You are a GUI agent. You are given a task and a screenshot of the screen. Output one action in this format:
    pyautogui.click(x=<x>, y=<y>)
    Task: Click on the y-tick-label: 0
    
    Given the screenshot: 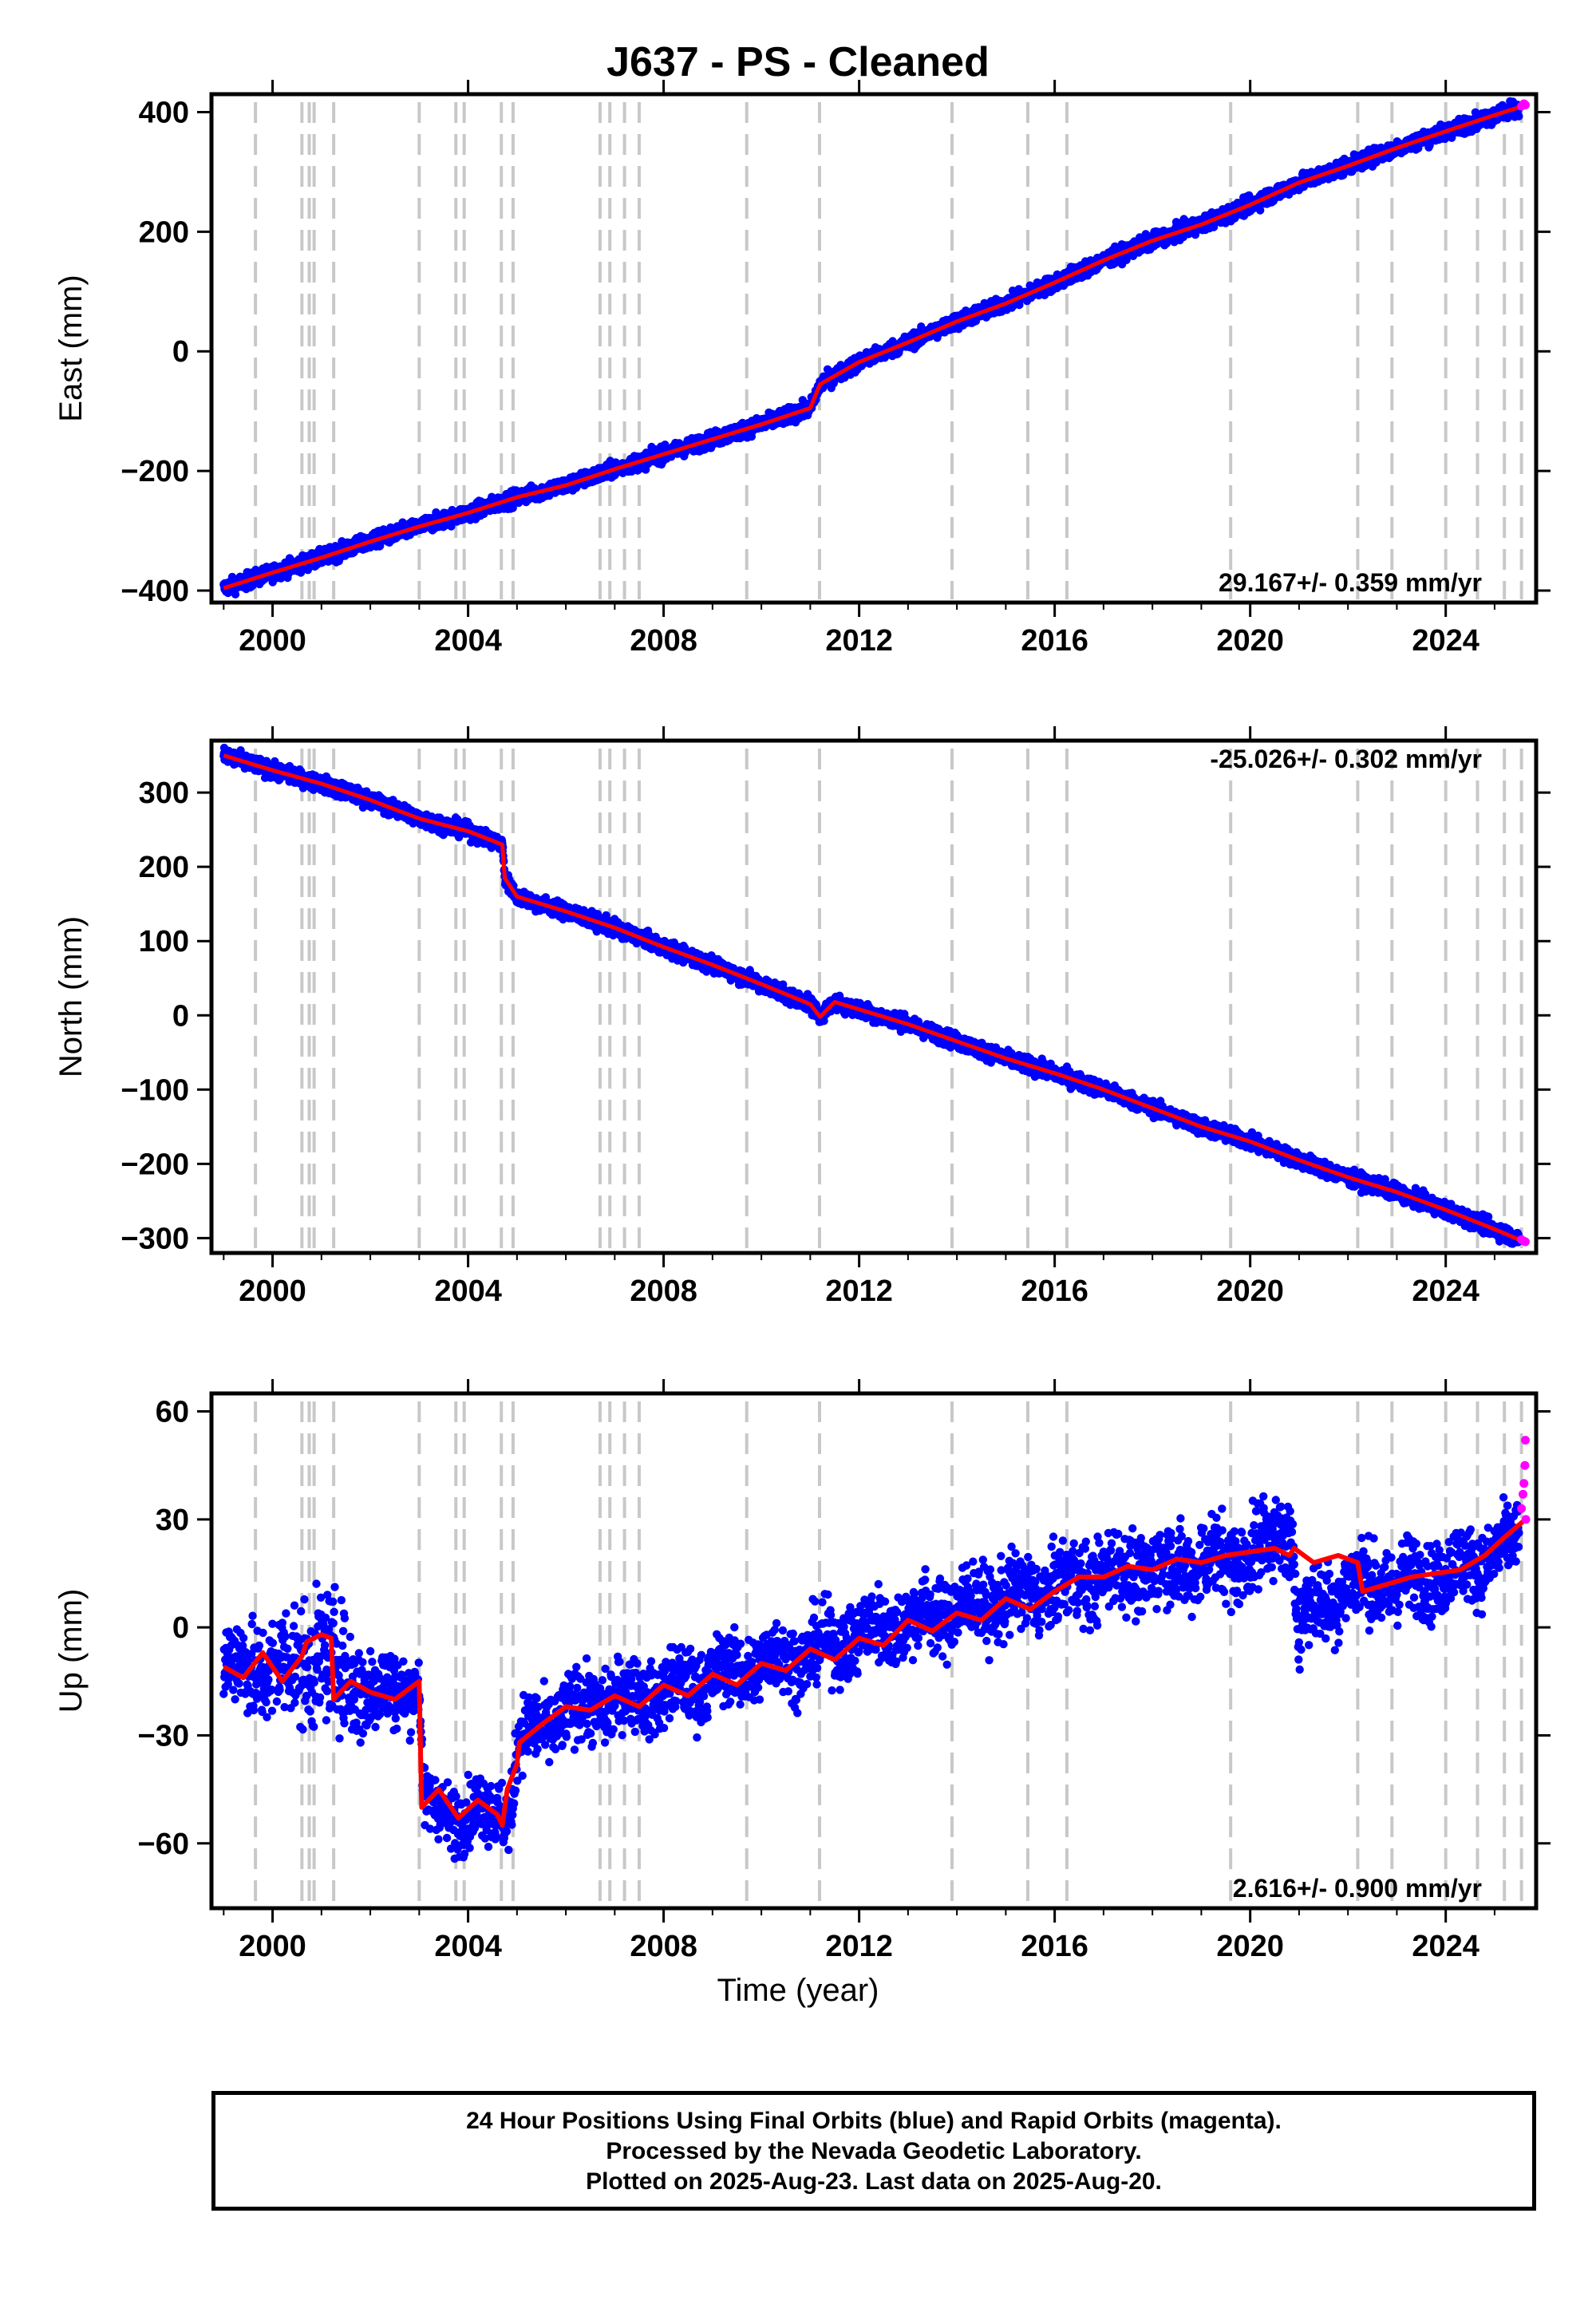 What is the action you would take?
    pyautogui.click(x=180, y=352)
    